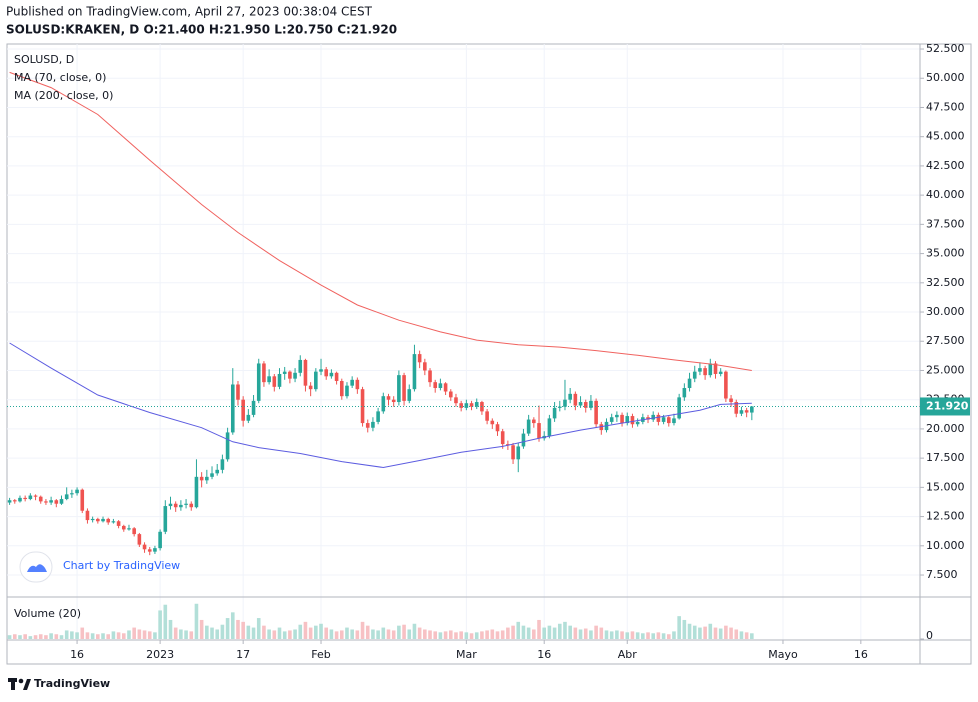 Image resolution: width=978 pixels, height=702 pixels. Describe the element at coordinates (121, 565) in the screenshot. I see `watermark-text: Chart by TradingView` at that location.